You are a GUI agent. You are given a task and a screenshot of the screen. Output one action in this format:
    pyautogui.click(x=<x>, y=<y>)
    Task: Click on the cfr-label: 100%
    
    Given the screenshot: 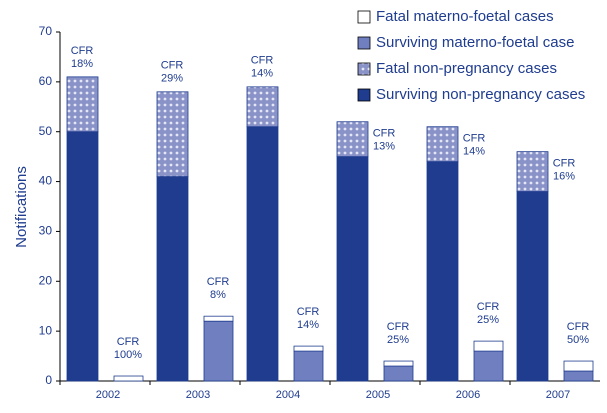 What is the action you would take?
    pyautogui.click(x=128, y=355)
    